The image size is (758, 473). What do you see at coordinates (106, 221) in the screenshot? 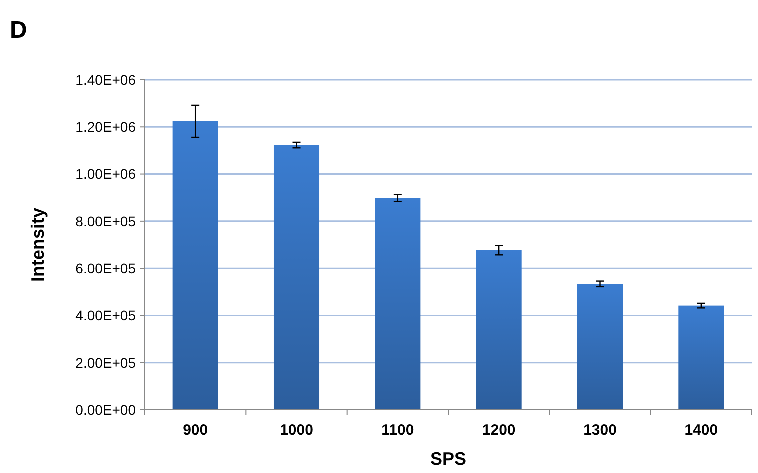
I see `y-tick-label: 8.00E+05` at bounding box center [106, 221].